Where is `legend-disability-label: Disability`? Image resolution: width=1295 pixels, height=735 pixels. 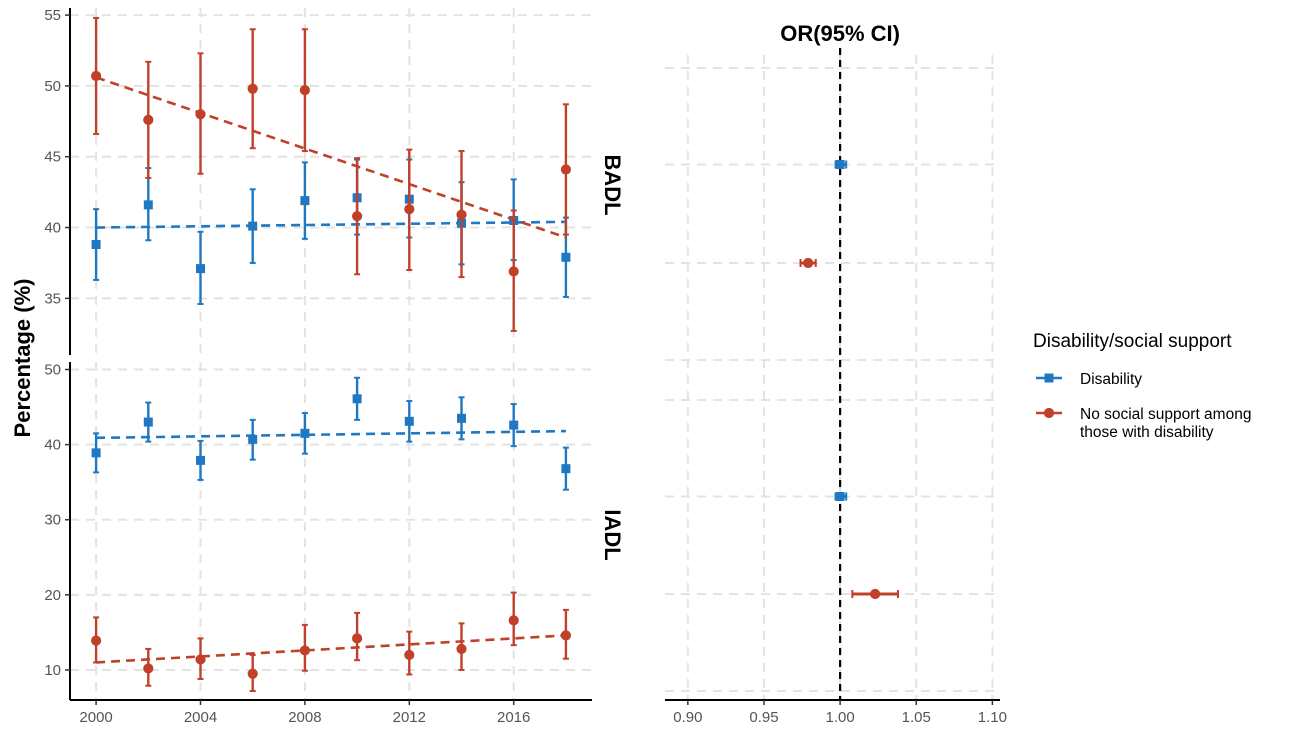
legend-disability-label: Disability is located at coordinates (1111, 379).